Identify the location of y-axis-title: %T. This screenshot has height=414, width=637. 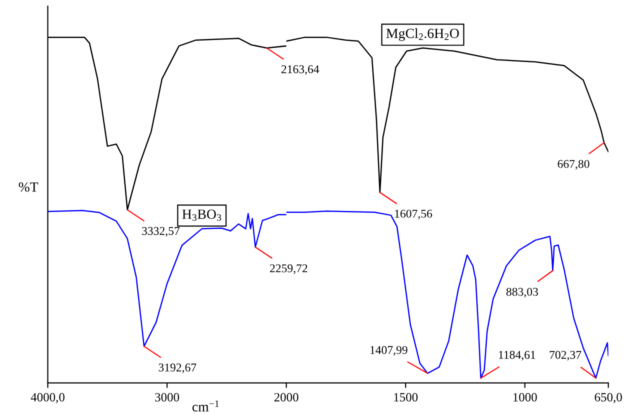
(28, 187).